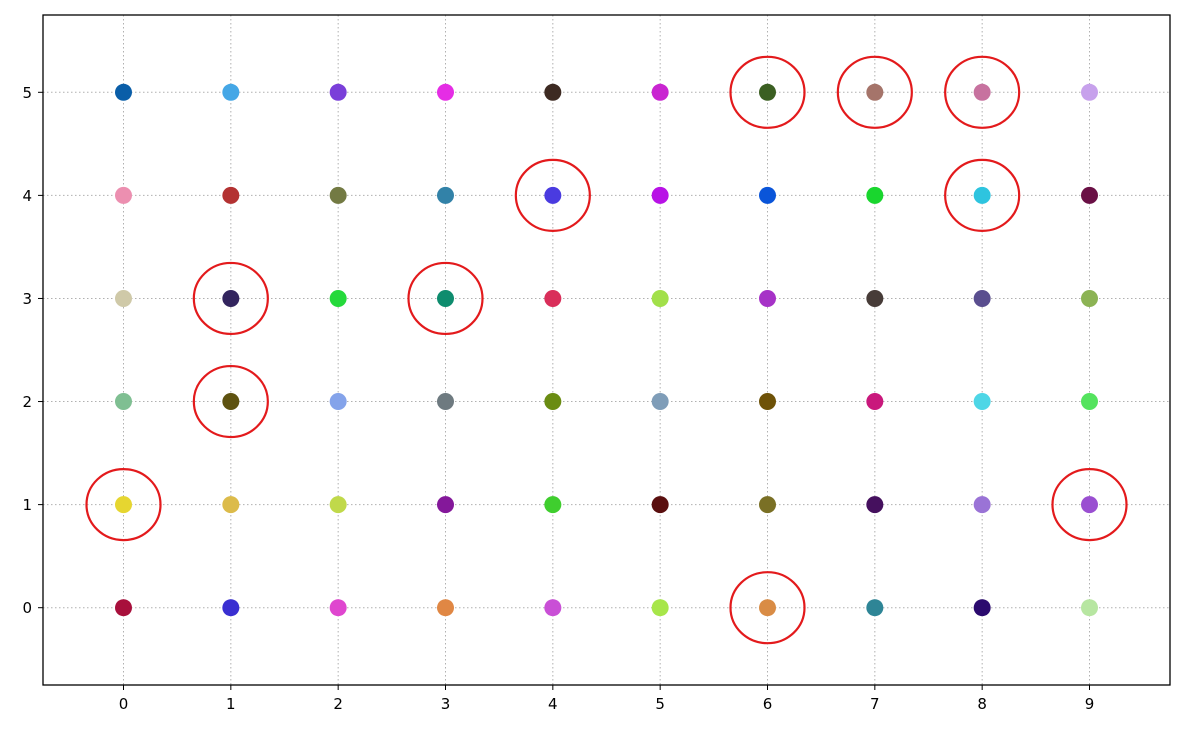  What do you see at coordinates (27, 93) in the screenshot?
I see `y-tick-label: 5` at bounding box center [27, 93].